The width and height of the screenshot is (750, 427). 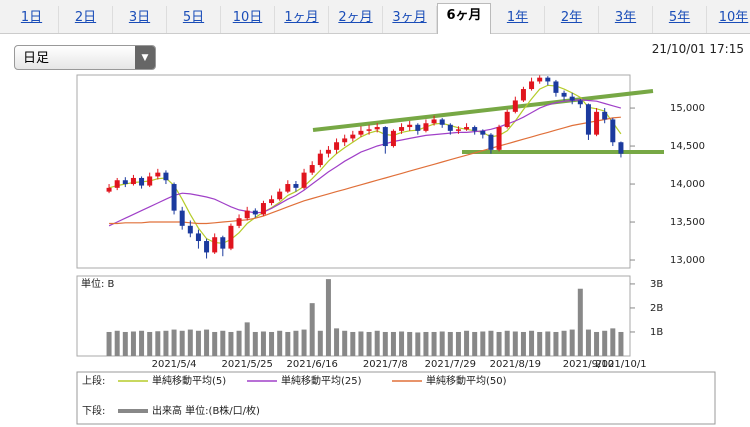 What do you see at coordinates (620, 364) in the screenshot?
I see `x-tick-label: 2021/10/1` at bounding box center [620, 364].